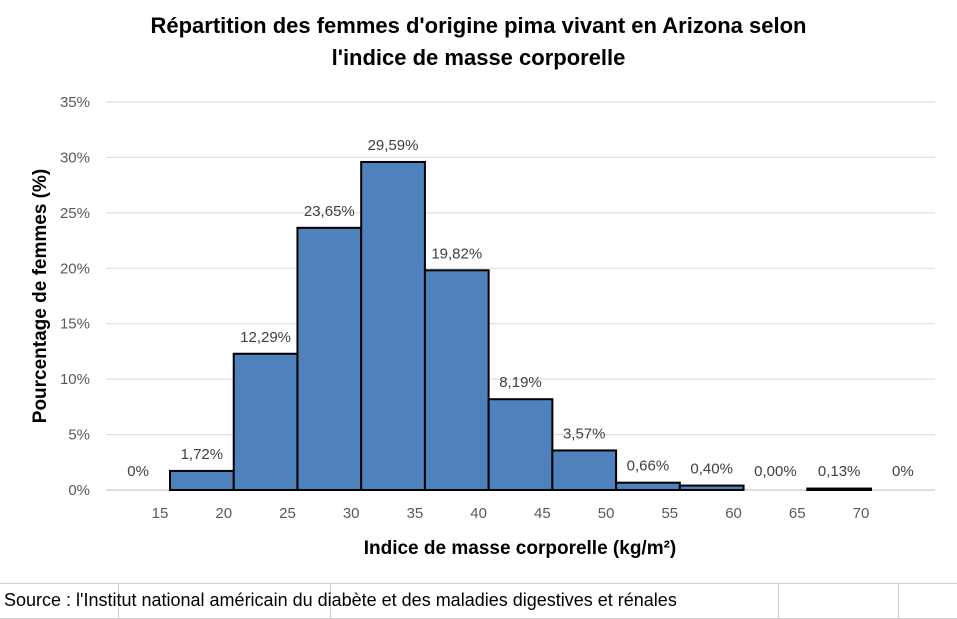  What do you see at coordinates (839, 471) in the screenshot?
I see `bar-value-label: 0,13%` at bounding box center [839, 471].